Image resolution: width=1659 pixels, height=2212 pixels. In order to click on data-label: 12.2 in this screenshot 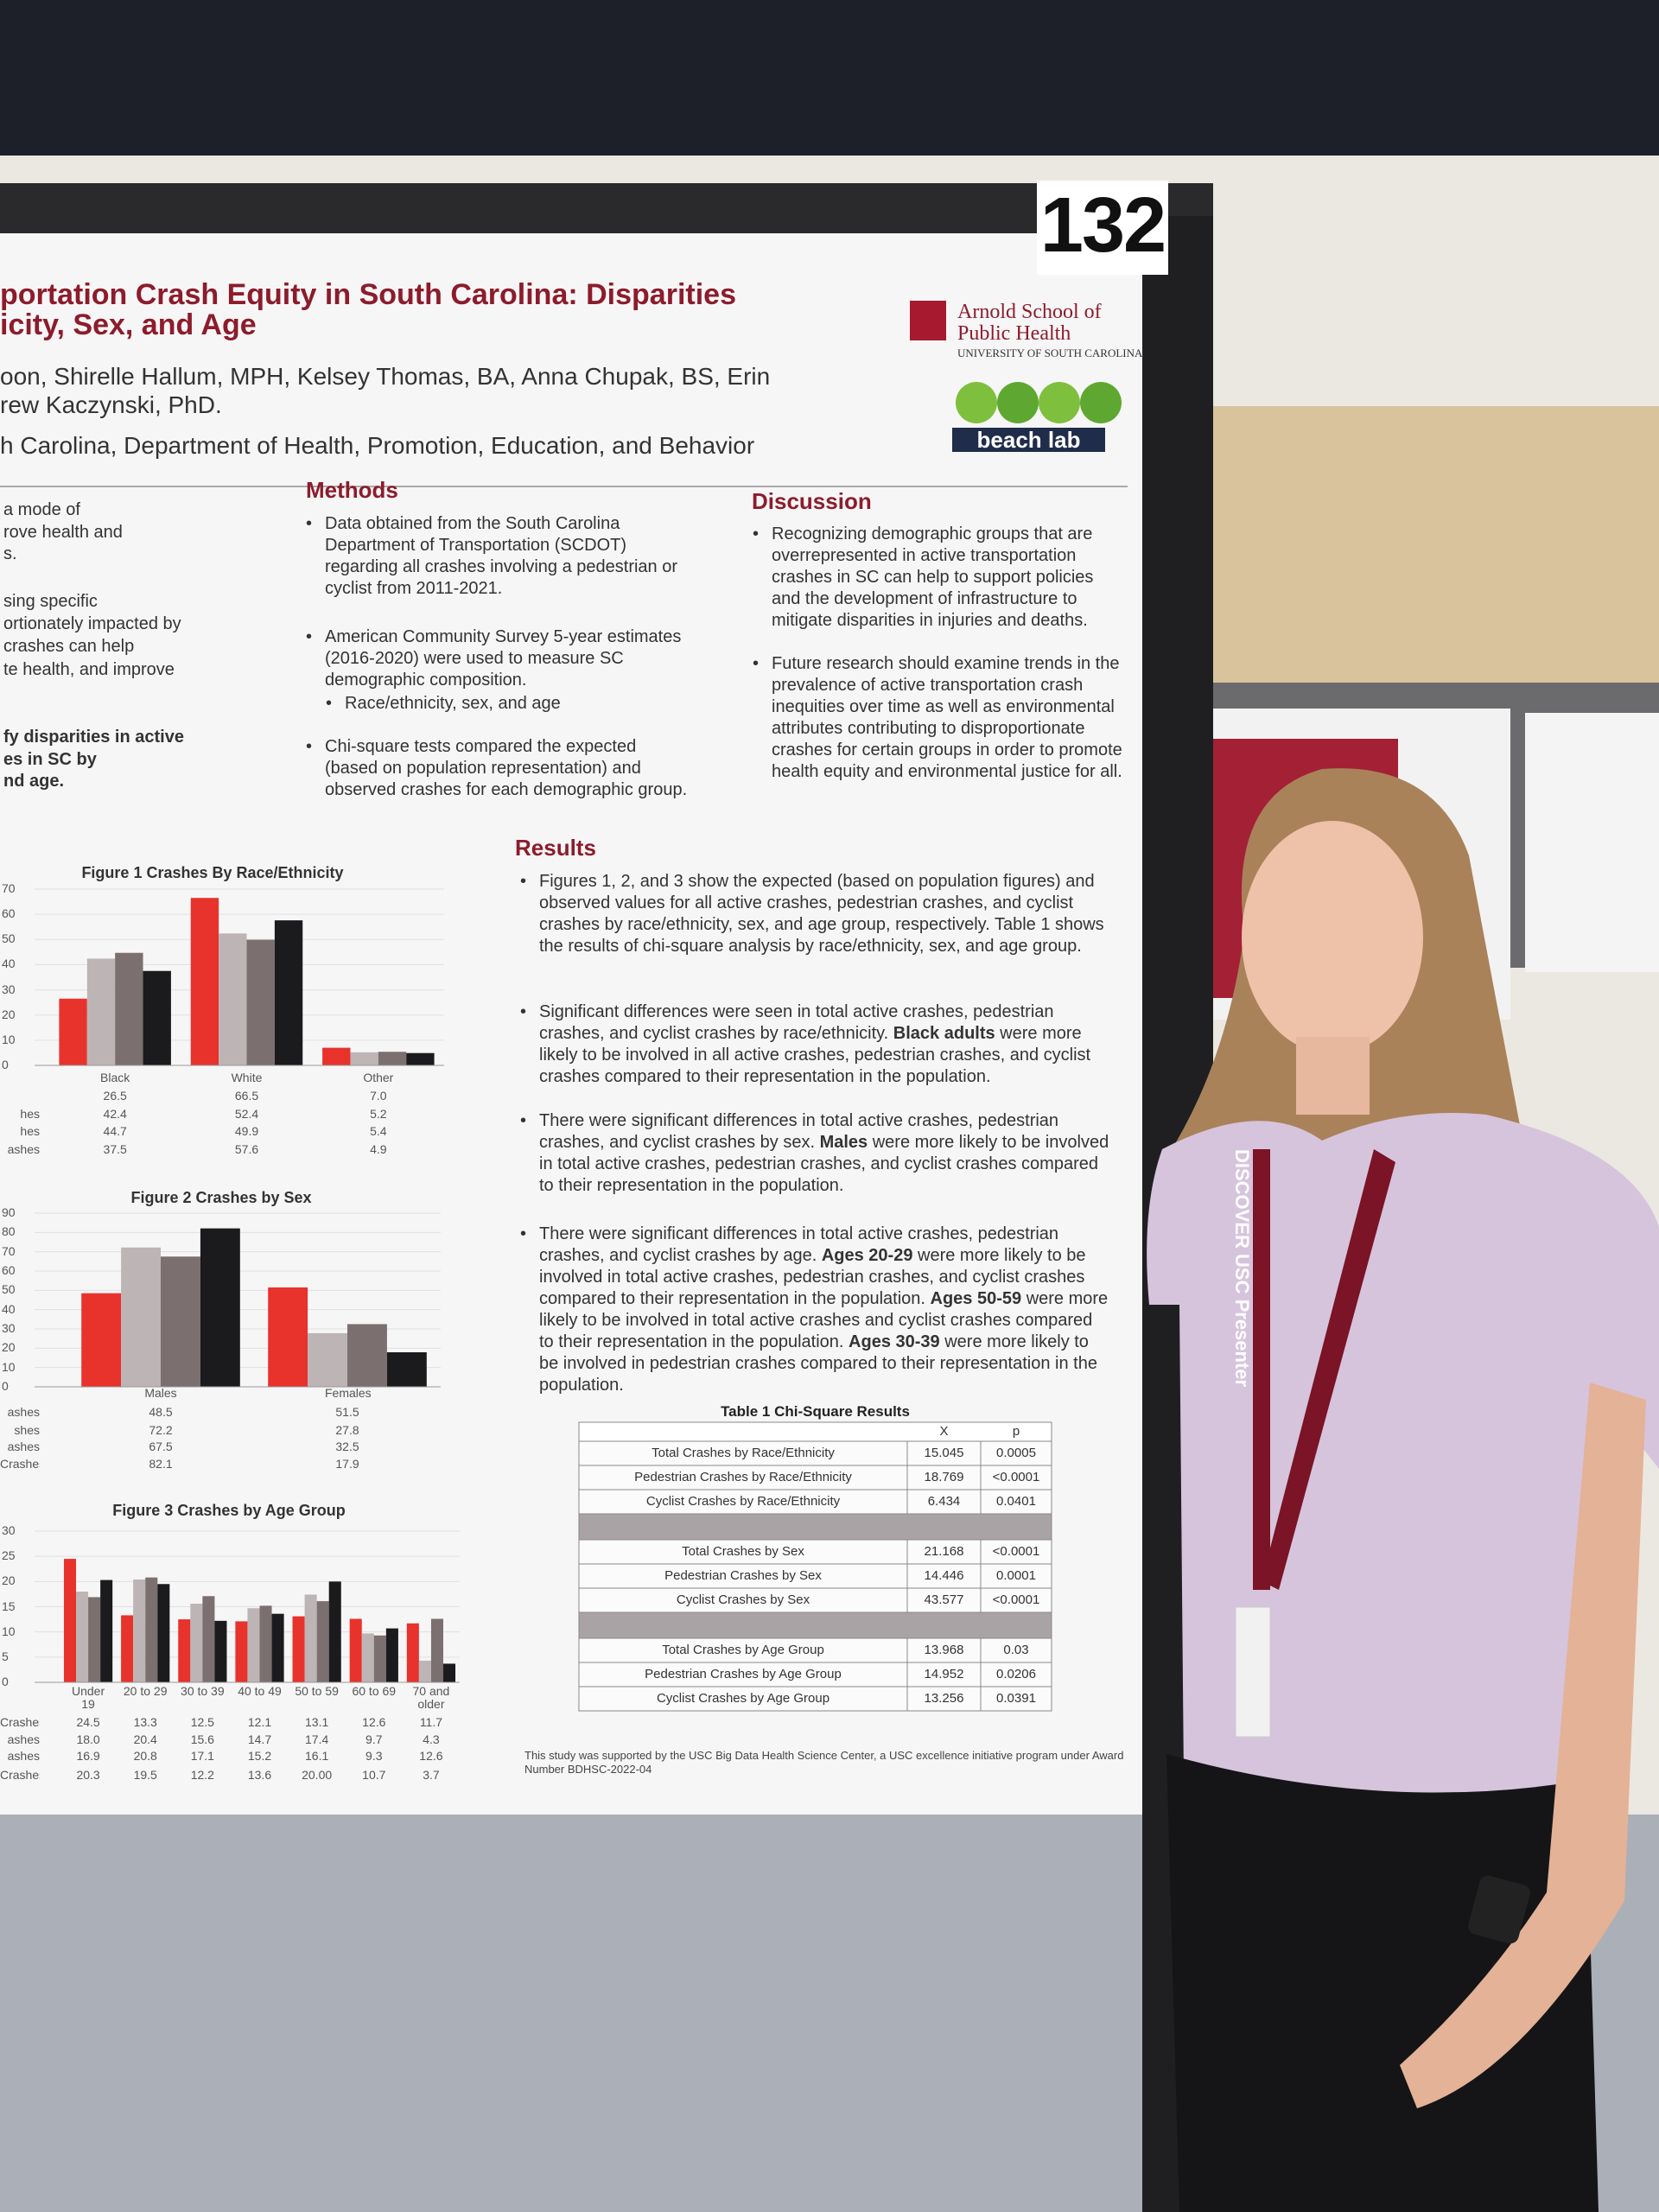, I will do `click(202, 1775)`.